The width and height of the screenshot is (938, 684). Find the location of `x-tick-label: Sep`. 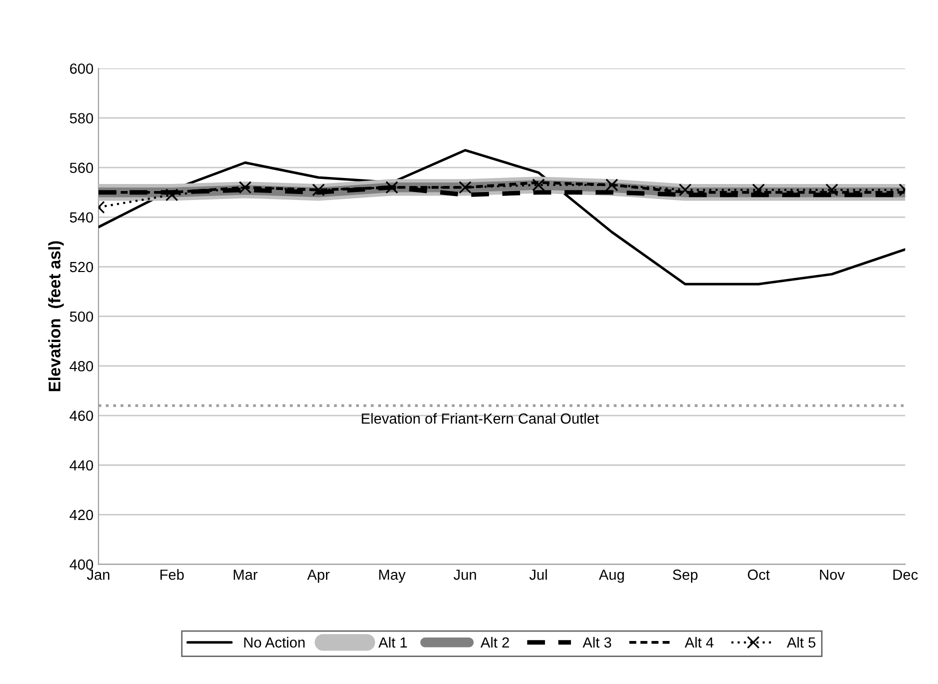

x-tick-label: Sep is located at coordinates (685, 576).